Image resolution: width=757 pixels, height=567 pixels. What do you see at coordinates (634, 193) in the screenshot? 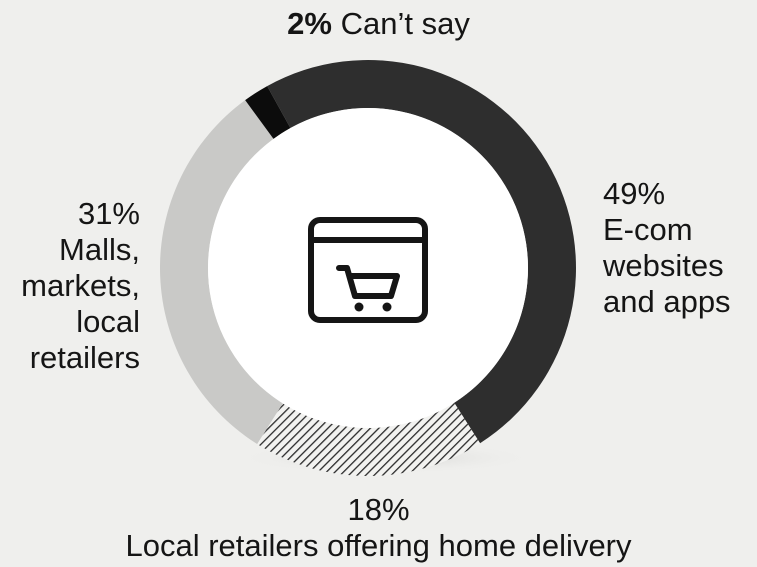
I see `label-ecom-pct: 49%` at bounding box center [634, 193].